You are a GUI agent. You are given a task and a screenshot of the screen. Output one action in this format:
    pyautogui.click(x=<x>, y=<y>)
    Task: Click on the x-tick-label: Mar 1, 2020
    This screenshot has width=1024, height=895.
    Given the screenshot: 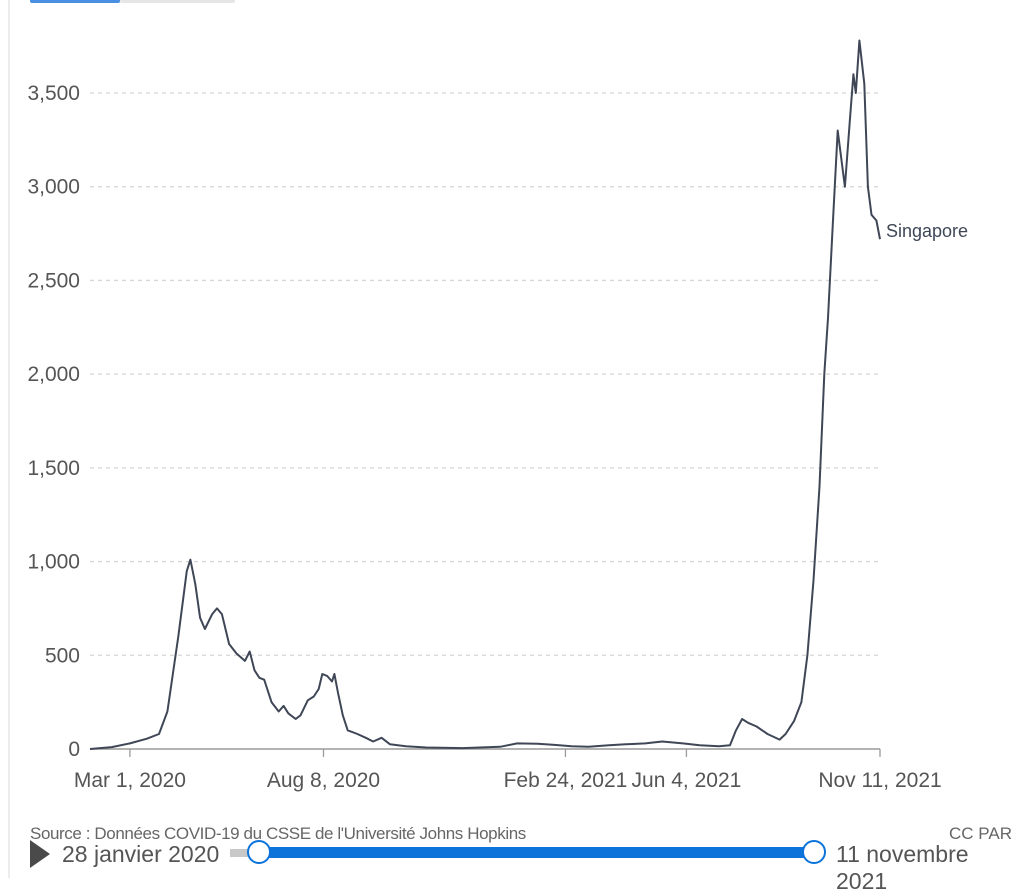 What is the action you would take?
    pyautogui.click(x=130, y=780)
    